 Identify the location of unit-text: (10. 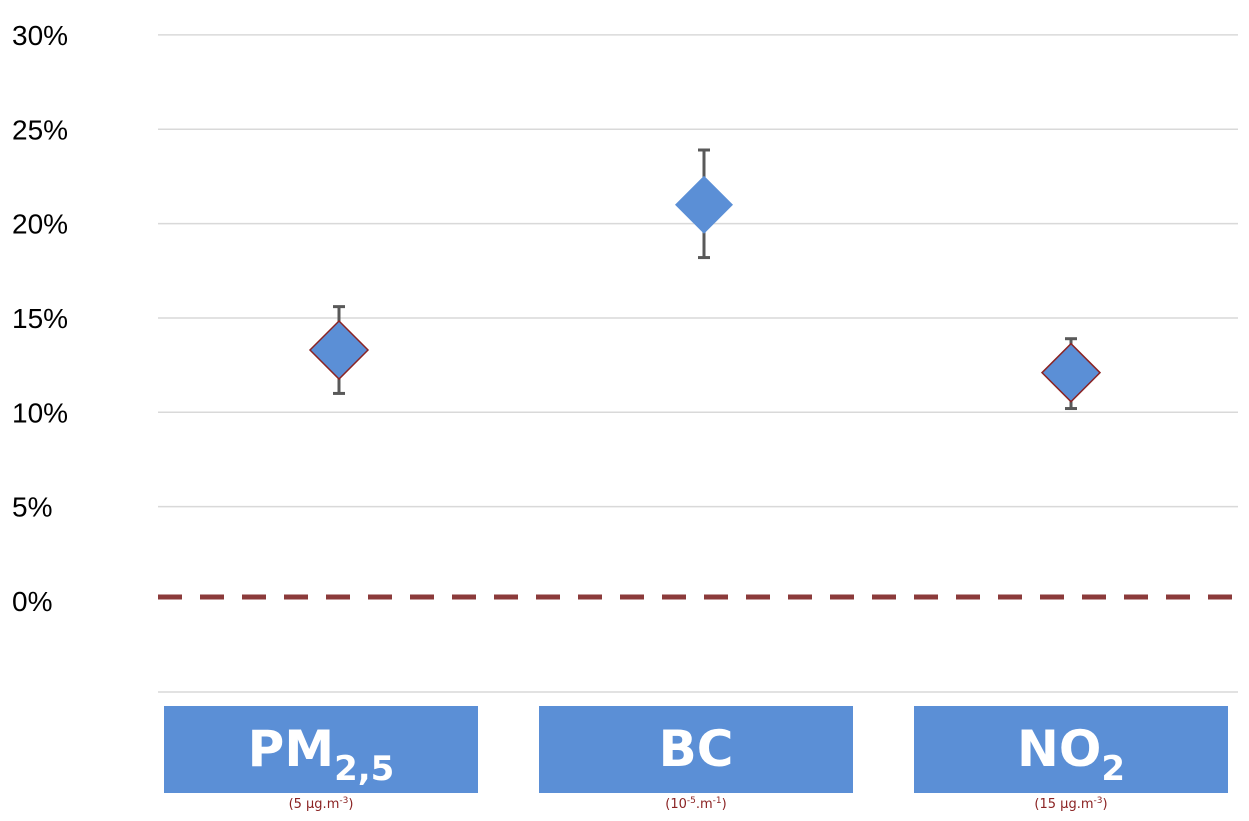
(676, 804).